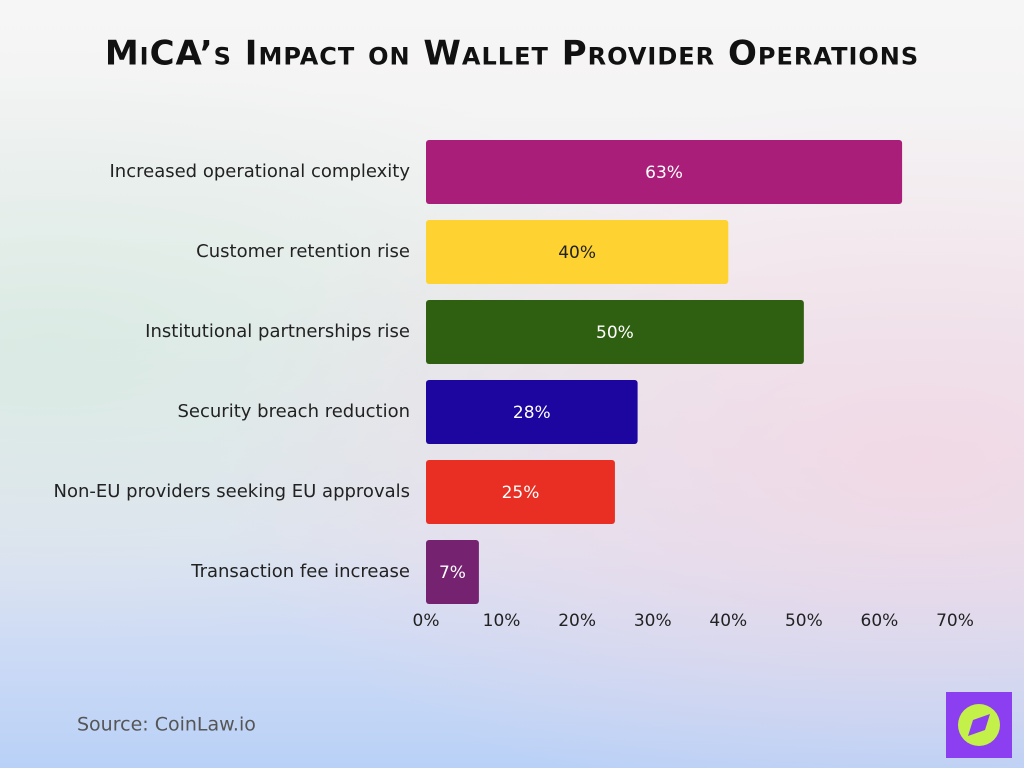  Describe the element at coordinates (294, 411) in the screenshot. I see `y-tick-label: Security breach reduction` at that location.